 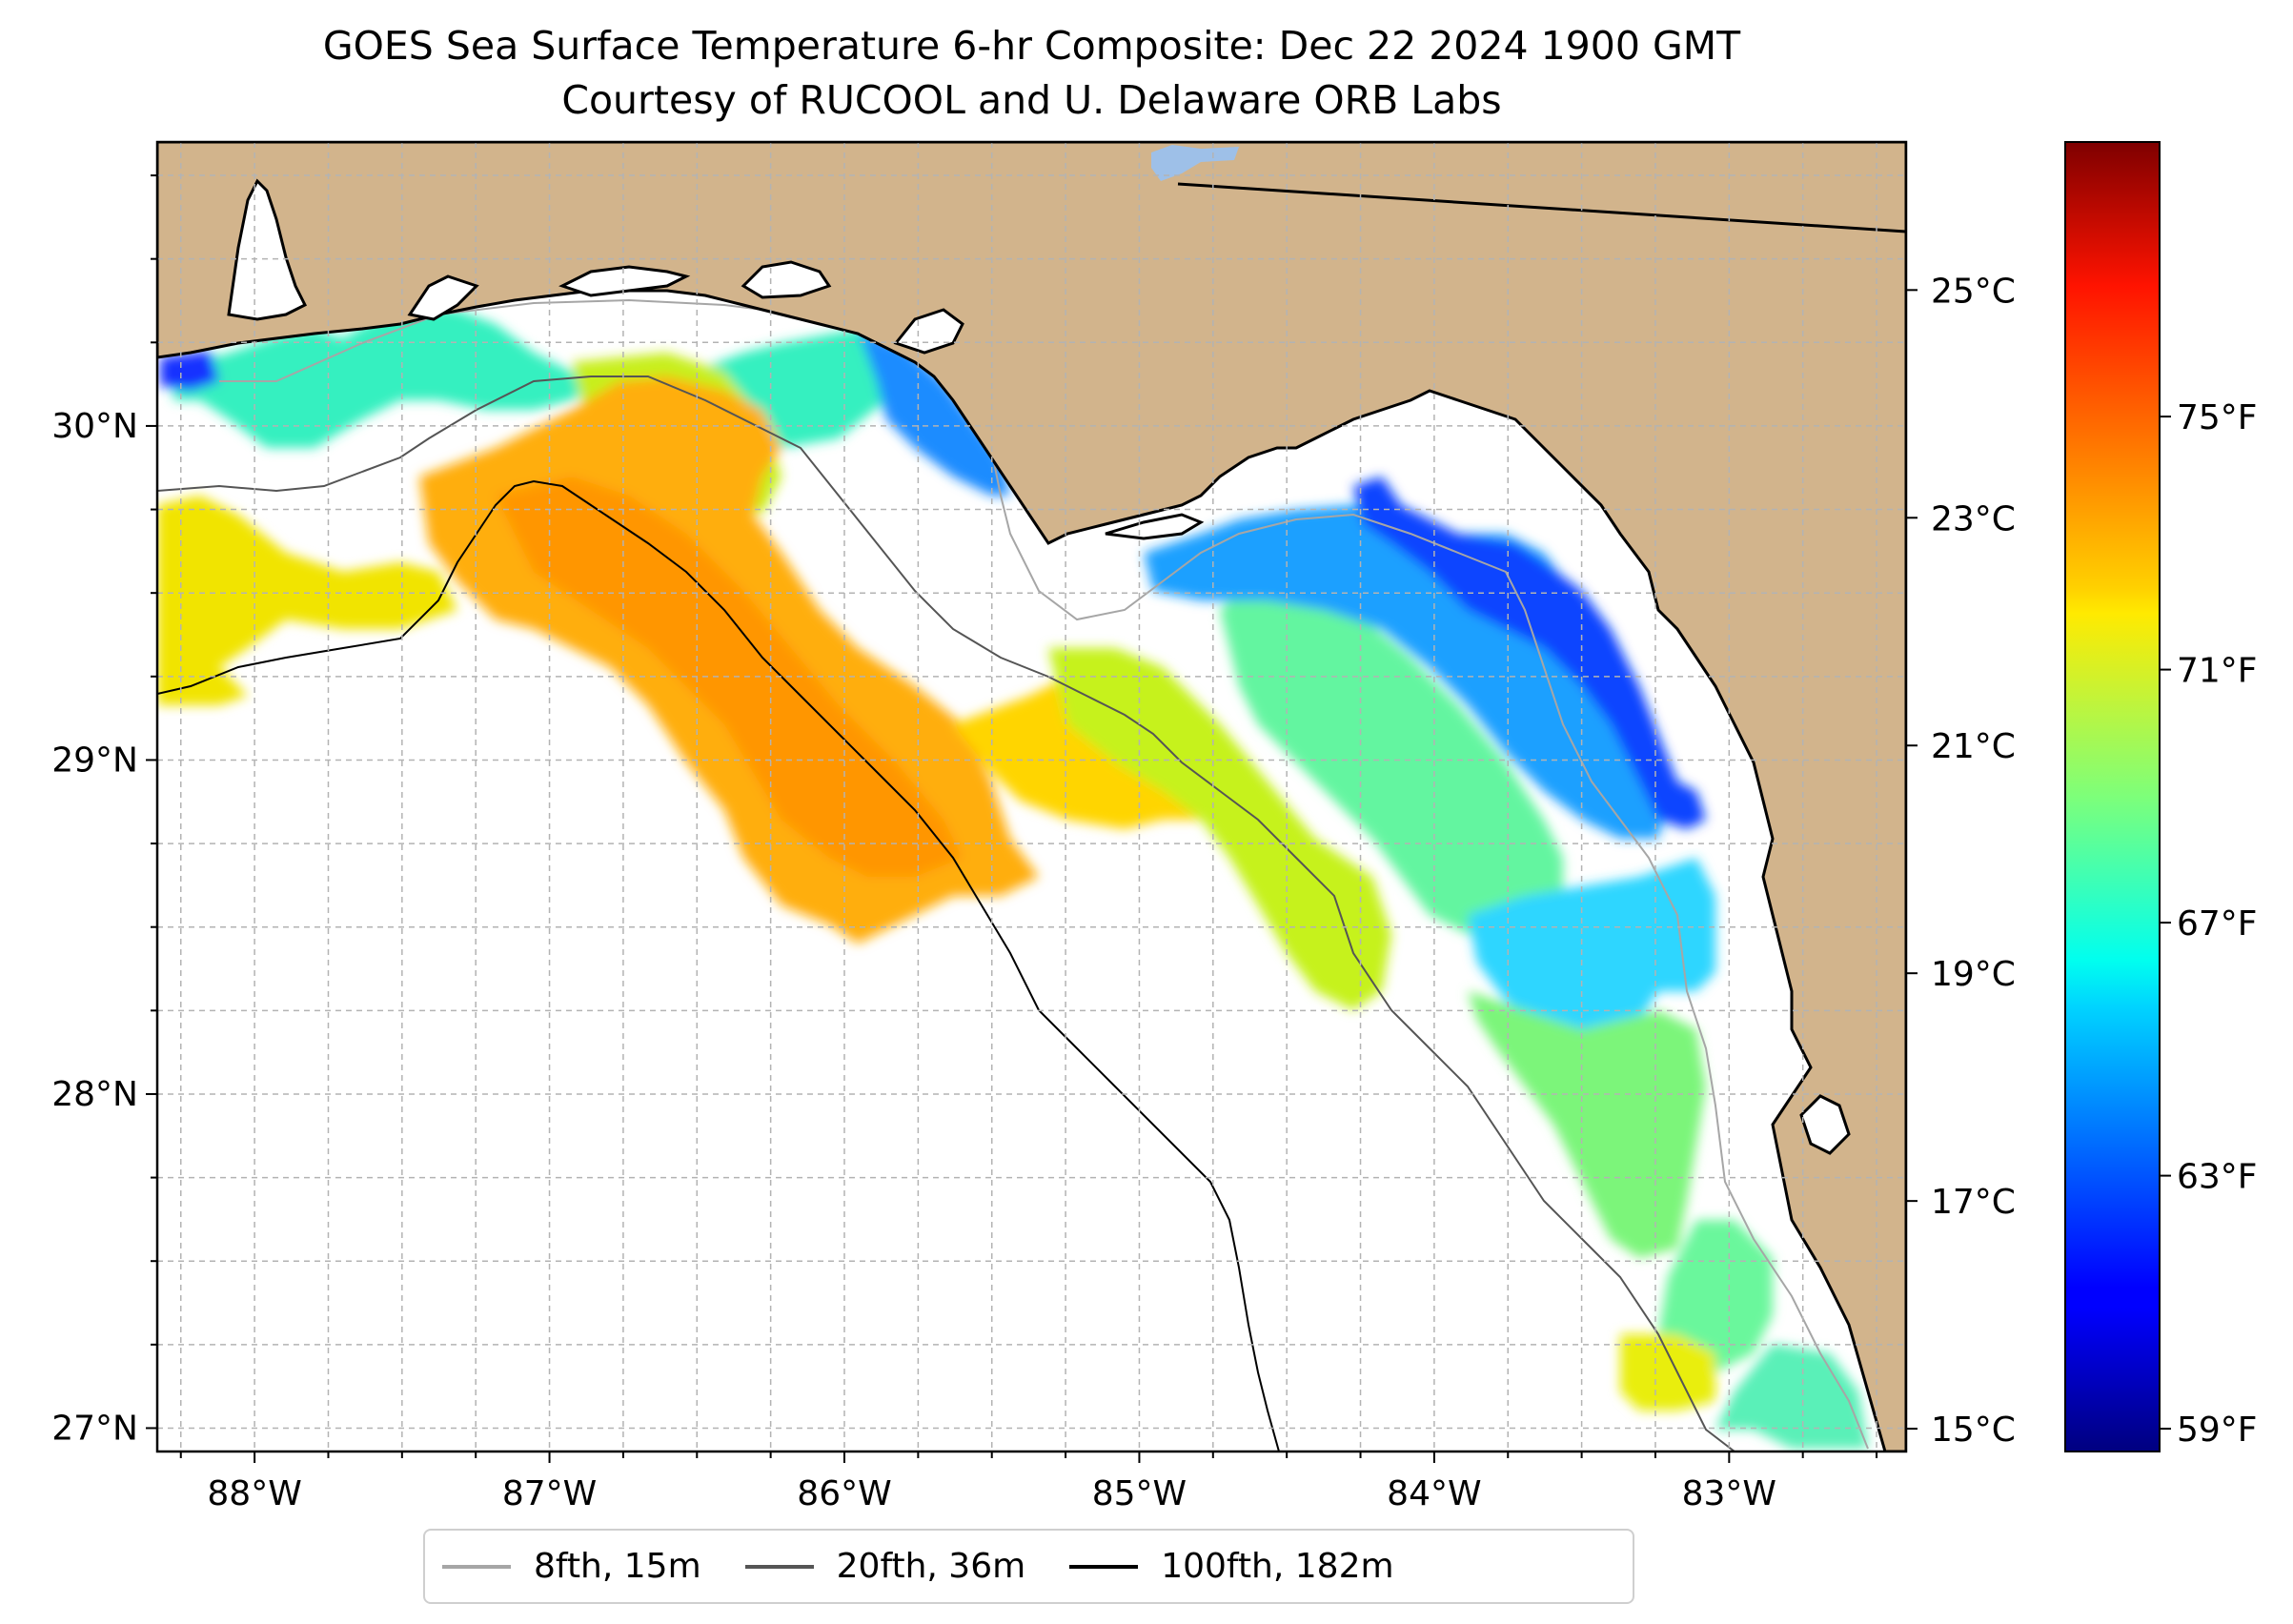 I want to click on celsius-tick-label: 23°C, so click(x=1974, y=518).